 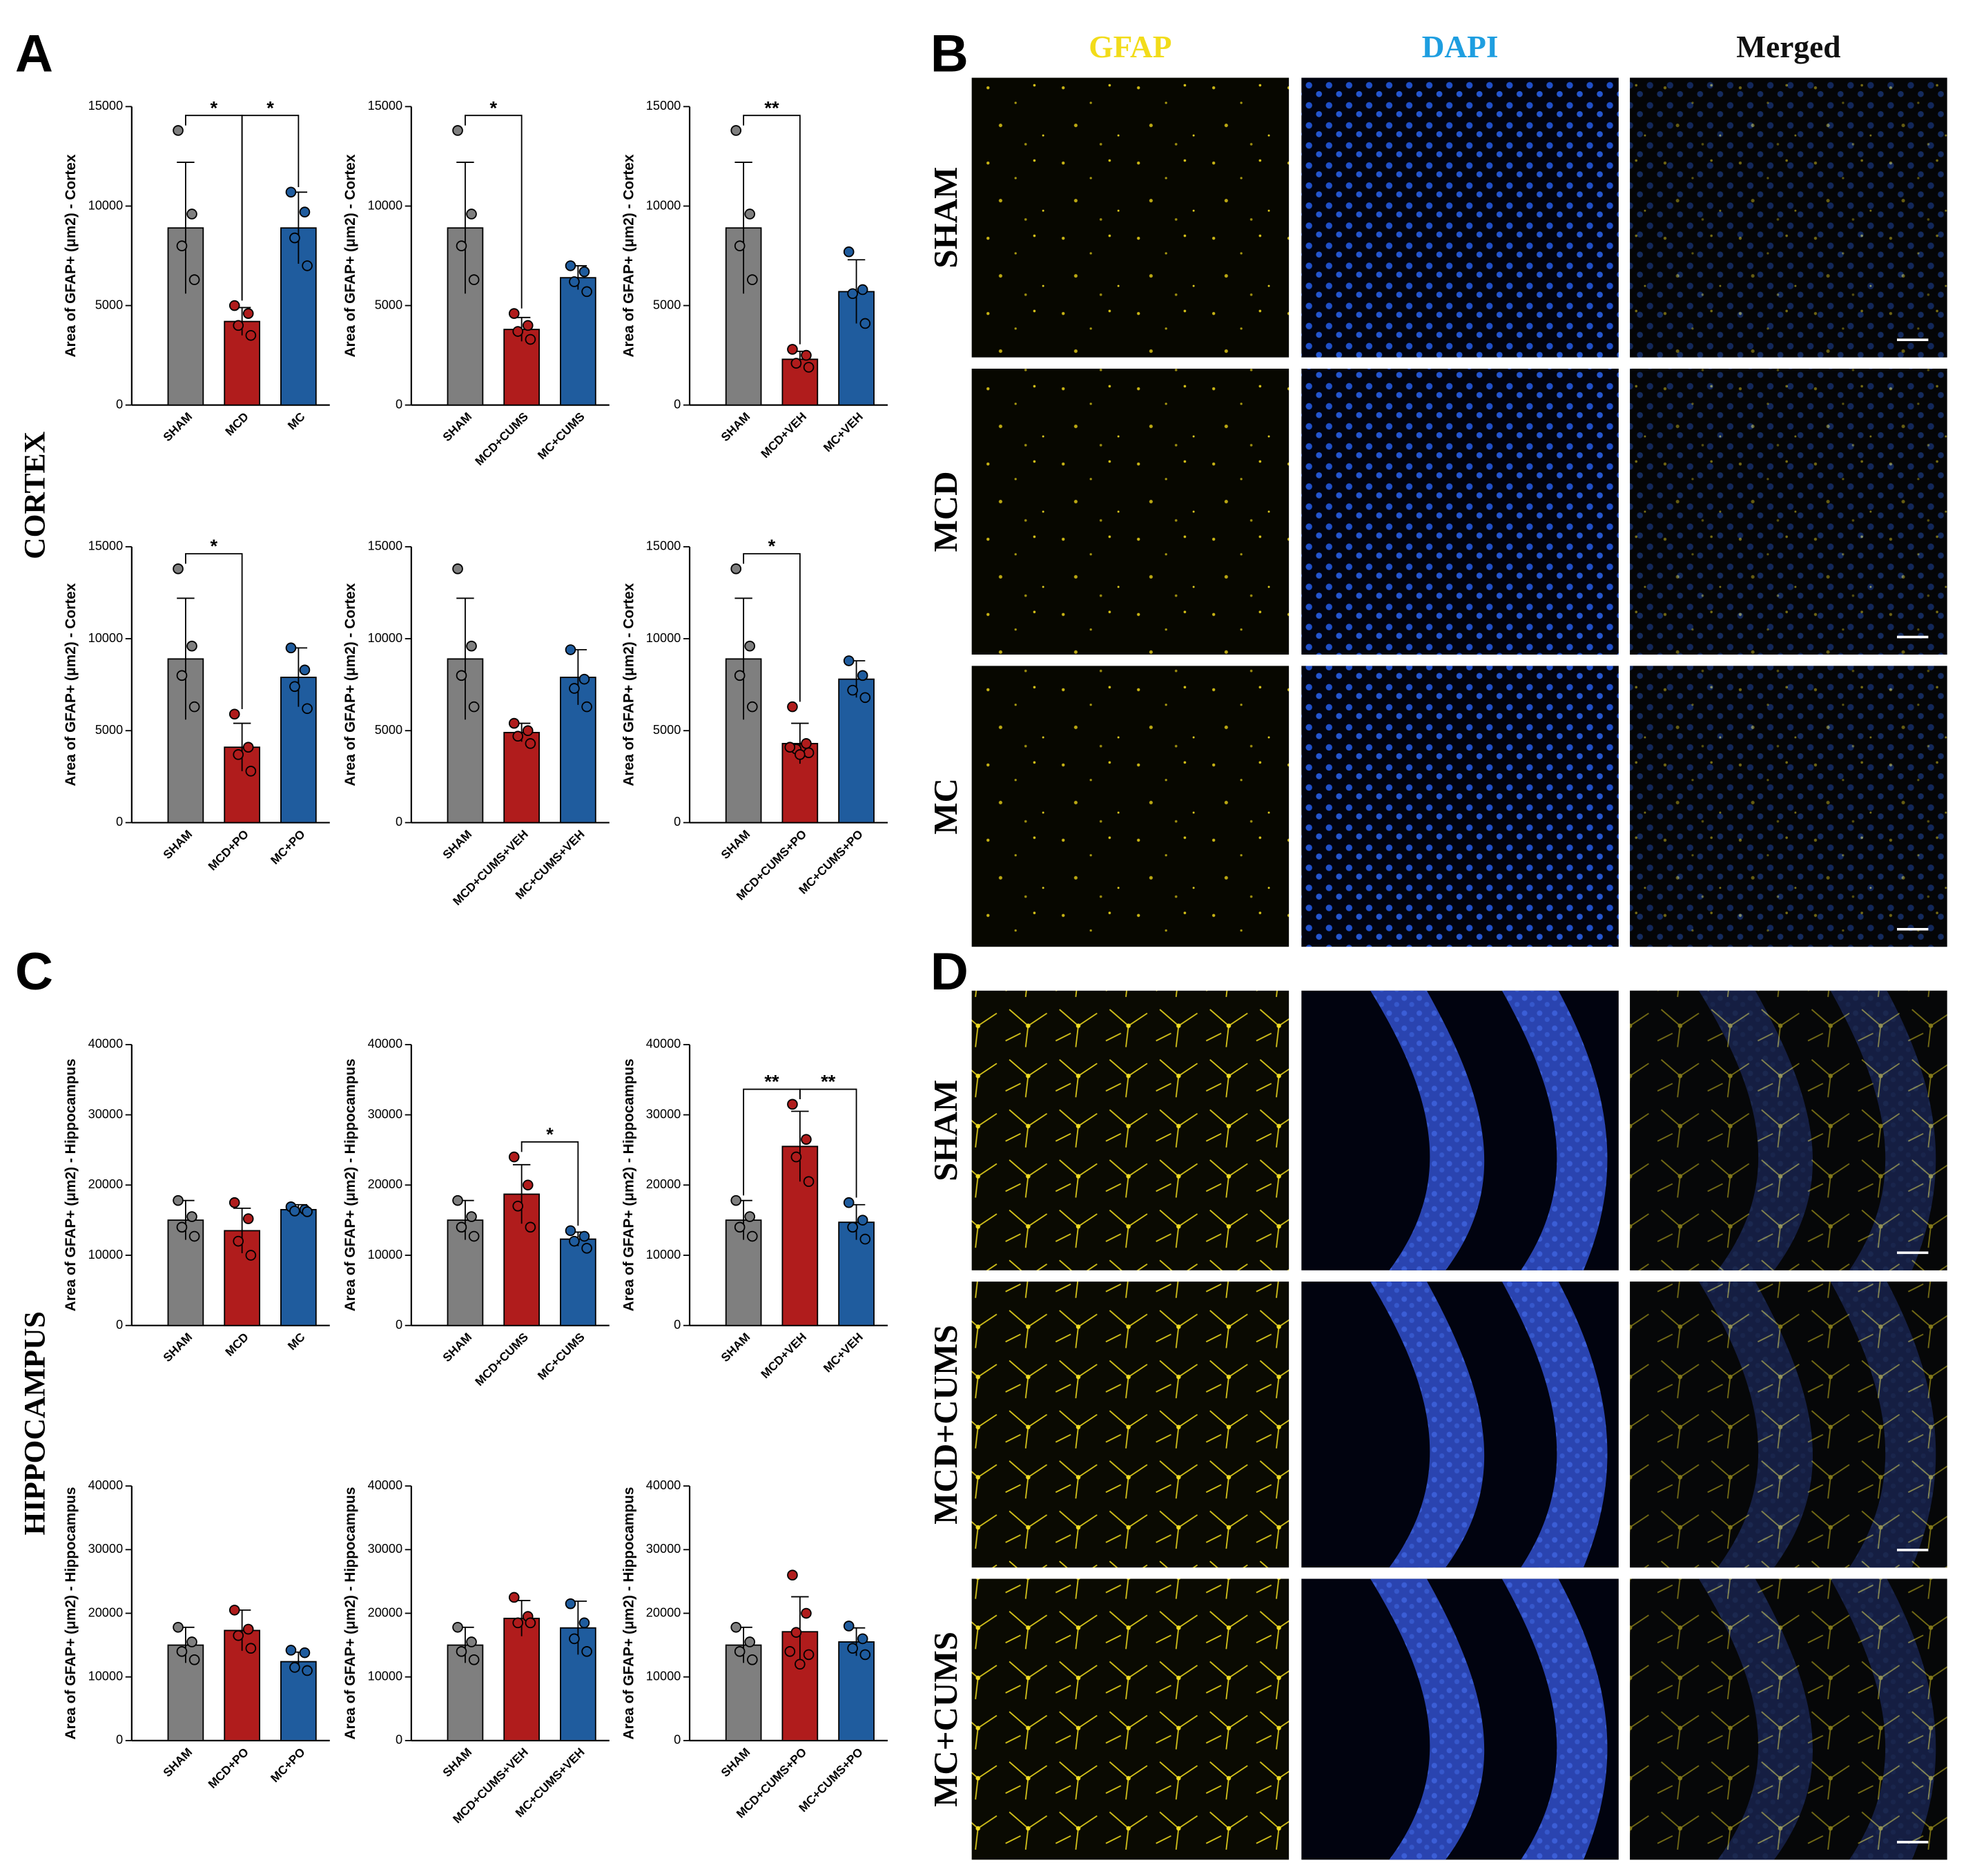 What do you see at coordinates (385, 1114) in the screenshot?
I see `y-tick-label: 30000` at bounding box center [385, 1114].